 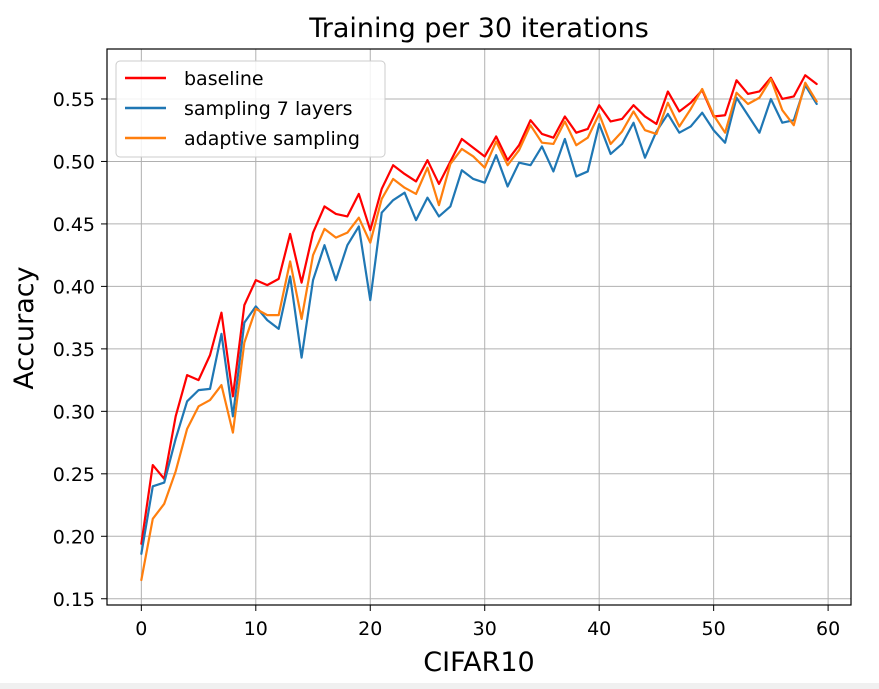 What do you see at coordinates (74, 225) in the screenshot?
I see `y-tick-label: 0.45` at bounding box center [74, 225].